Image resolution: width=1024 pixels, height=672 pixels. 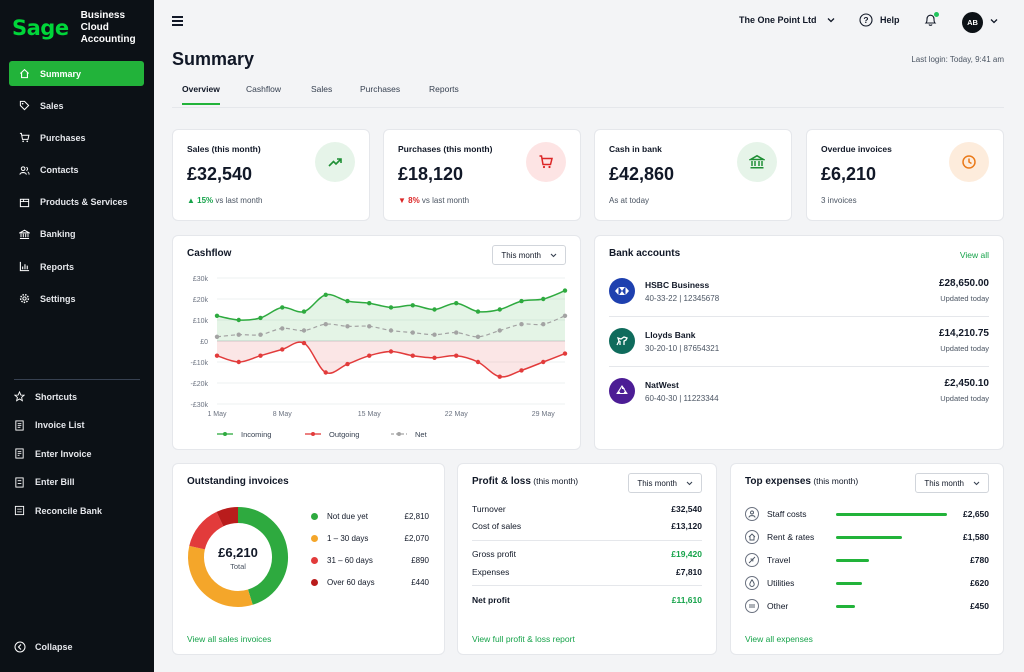 I want to click on sidebar-item-reports: Reports, so click(x=76, y=266).